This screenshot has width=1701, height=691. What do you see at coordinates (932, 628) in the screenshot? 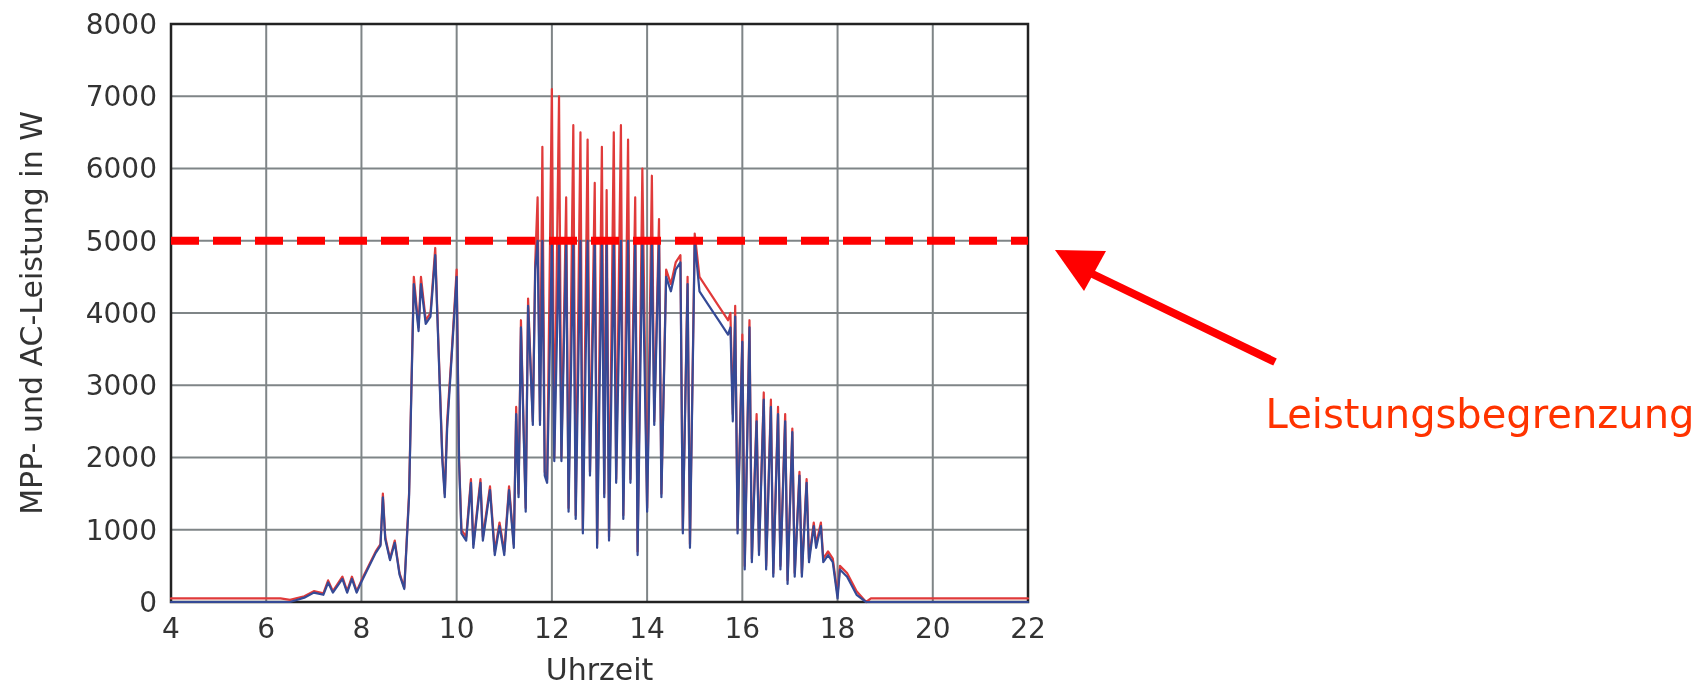
I see `x-tick-label: 20` at bounding box center [932, 628].